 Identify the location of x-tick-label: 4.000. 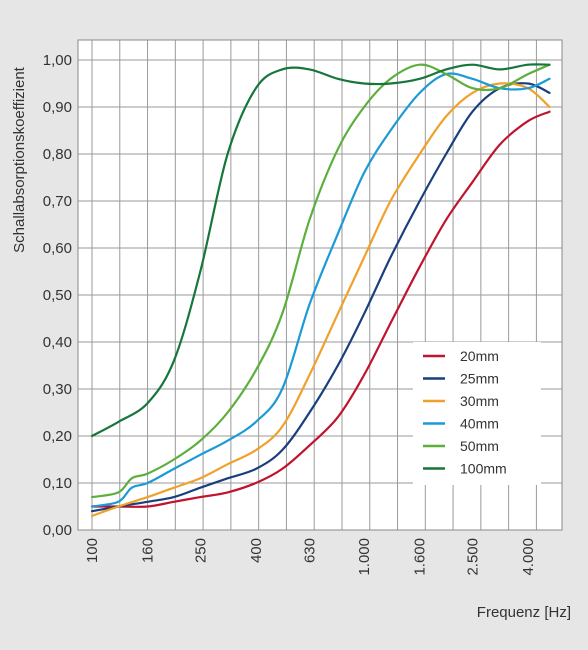
(528, 557).